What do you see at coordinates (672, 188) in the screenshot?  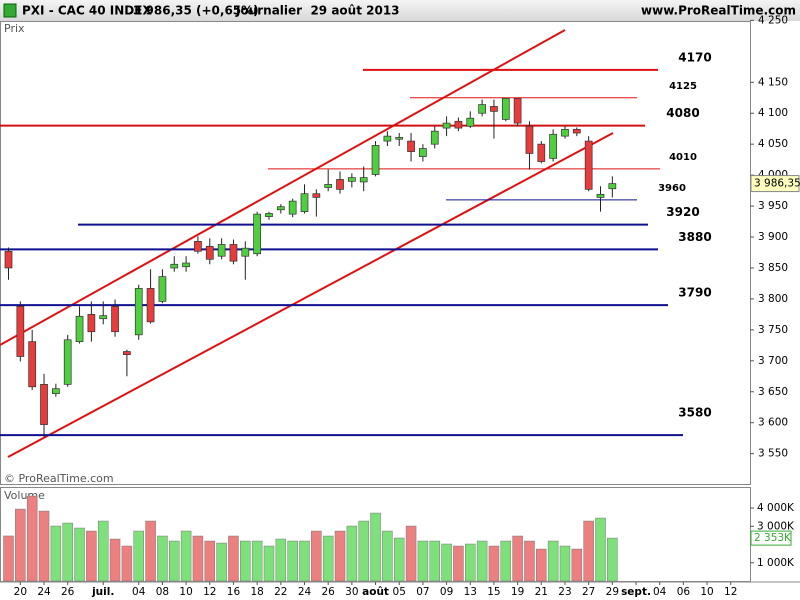 I see `level-label: 3960` at bounding box center [672, 188].